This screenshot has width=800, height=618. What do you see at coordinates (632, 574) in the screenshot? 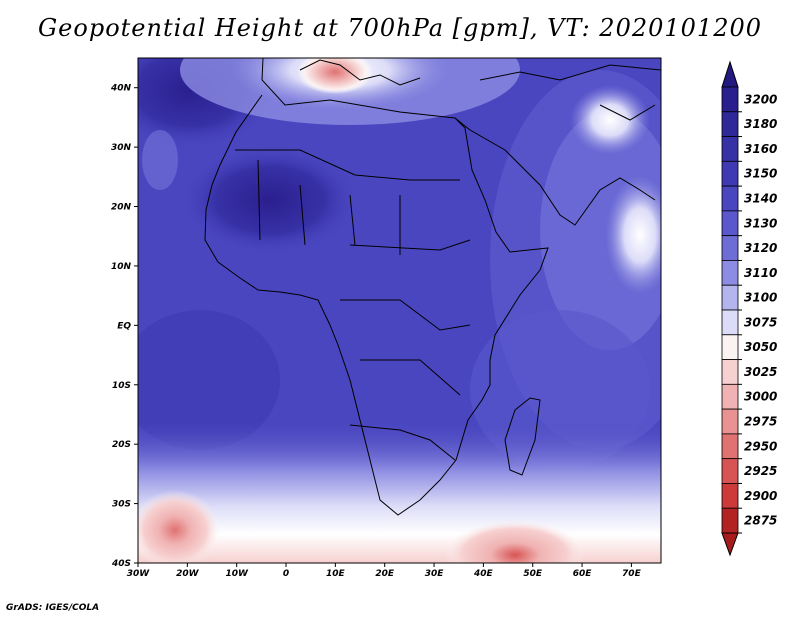
I see `lon-tick-label: 70E` at bounding box center [632, 574].